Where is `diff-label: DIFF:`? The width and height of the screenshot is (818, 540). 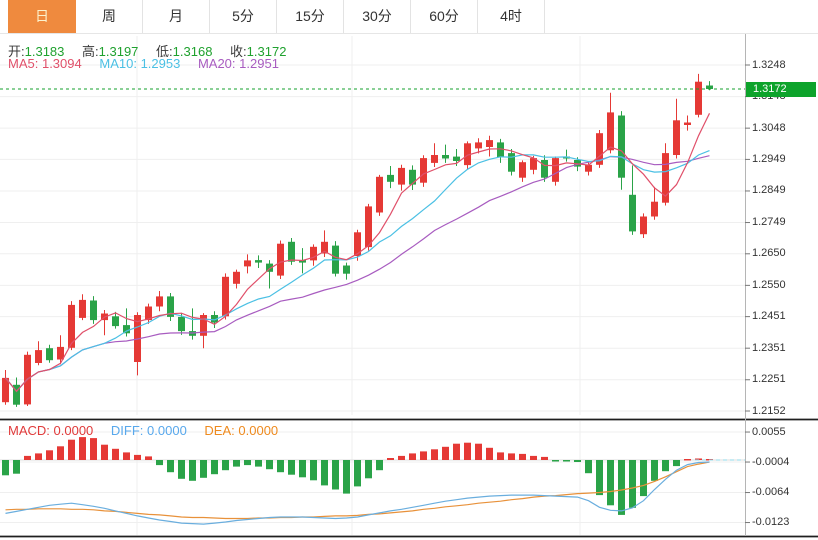
diff-label: DIFF: is located at coordinates (127, 430).